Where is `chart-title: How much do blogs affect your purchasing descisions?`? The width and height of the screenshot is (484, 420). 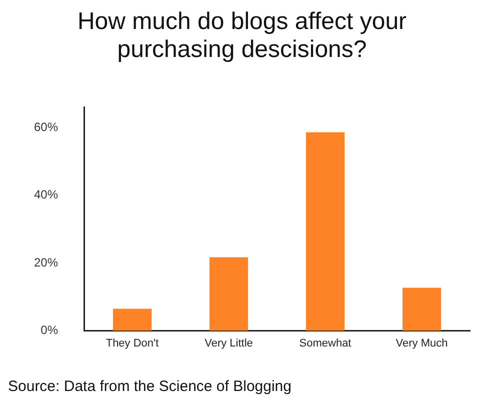 chart-title: How much do blogs affect your purchasing descisions? is located at coordinates (242, 36).